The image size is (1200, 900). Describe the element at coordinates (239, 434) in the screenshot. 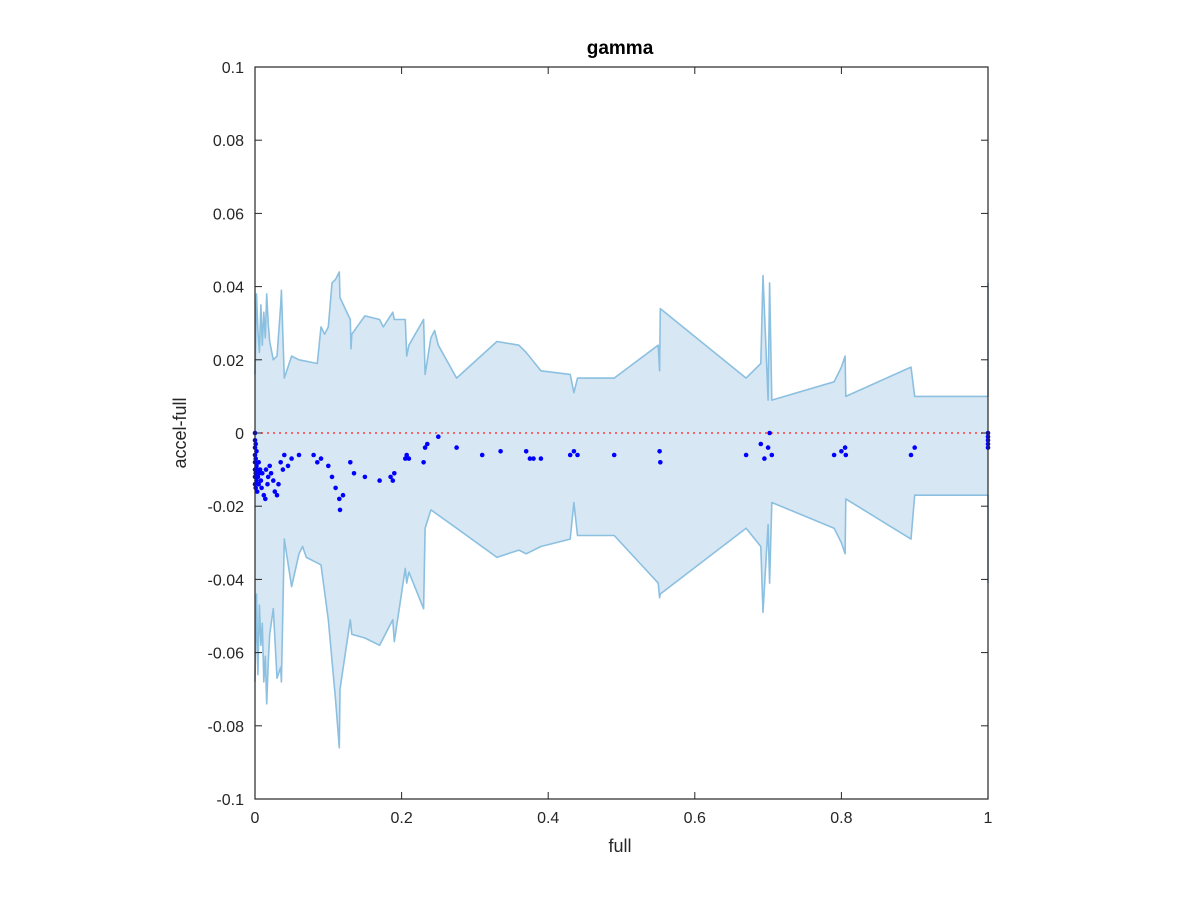

I see `y-tick-label: 0` at that location.